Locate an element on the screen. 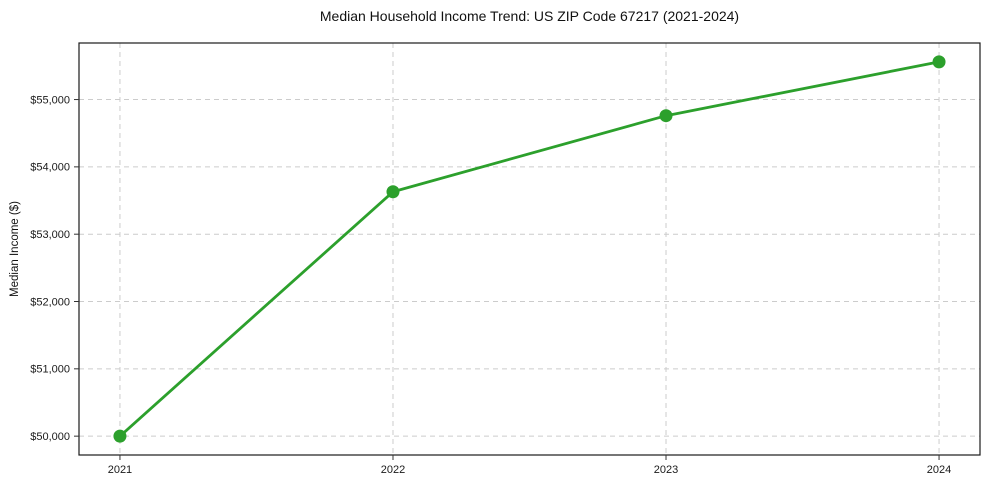 This screenshot has height=490, width=989. y-tick-label: $50,000 is located at coordinates (50, 437).